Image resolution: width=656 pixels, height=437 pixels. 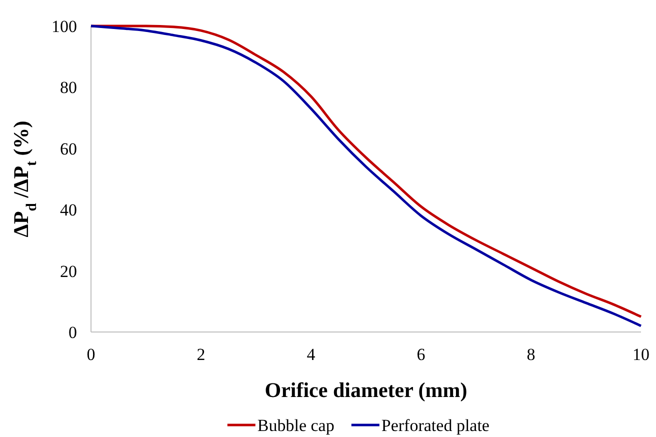 What do you see at coordinates (68, 271) in the screenshot?
I see `y-tick-label: 20` at bounding box center [68, 271].